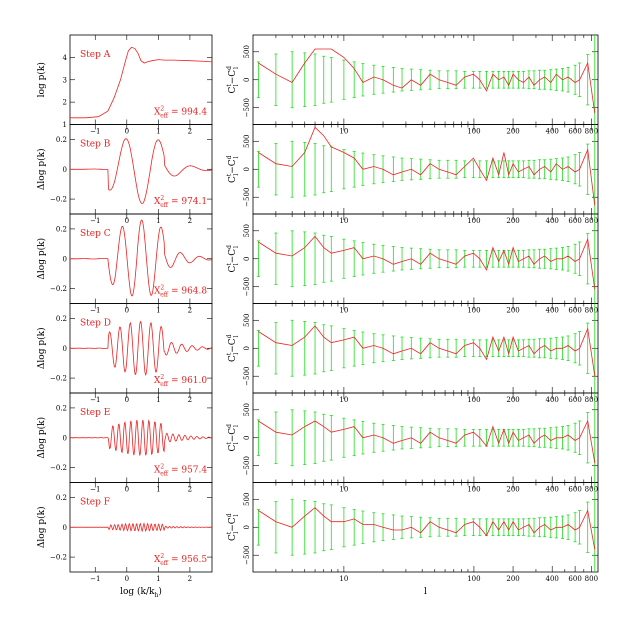  I want to click on x-tick-label: 0, so click(127, 490).